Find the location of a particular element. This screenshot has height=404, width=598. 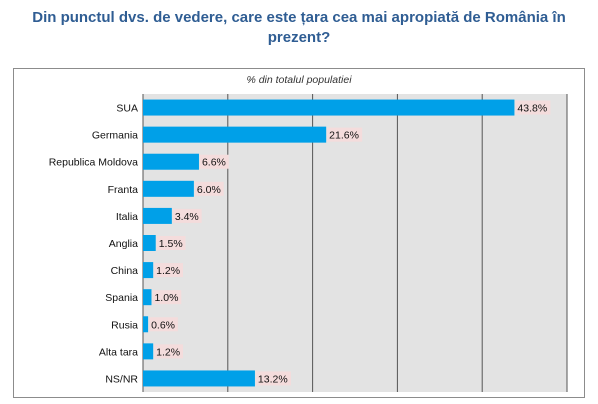

data-label: 21.6% is located at coordinates (344, 136).